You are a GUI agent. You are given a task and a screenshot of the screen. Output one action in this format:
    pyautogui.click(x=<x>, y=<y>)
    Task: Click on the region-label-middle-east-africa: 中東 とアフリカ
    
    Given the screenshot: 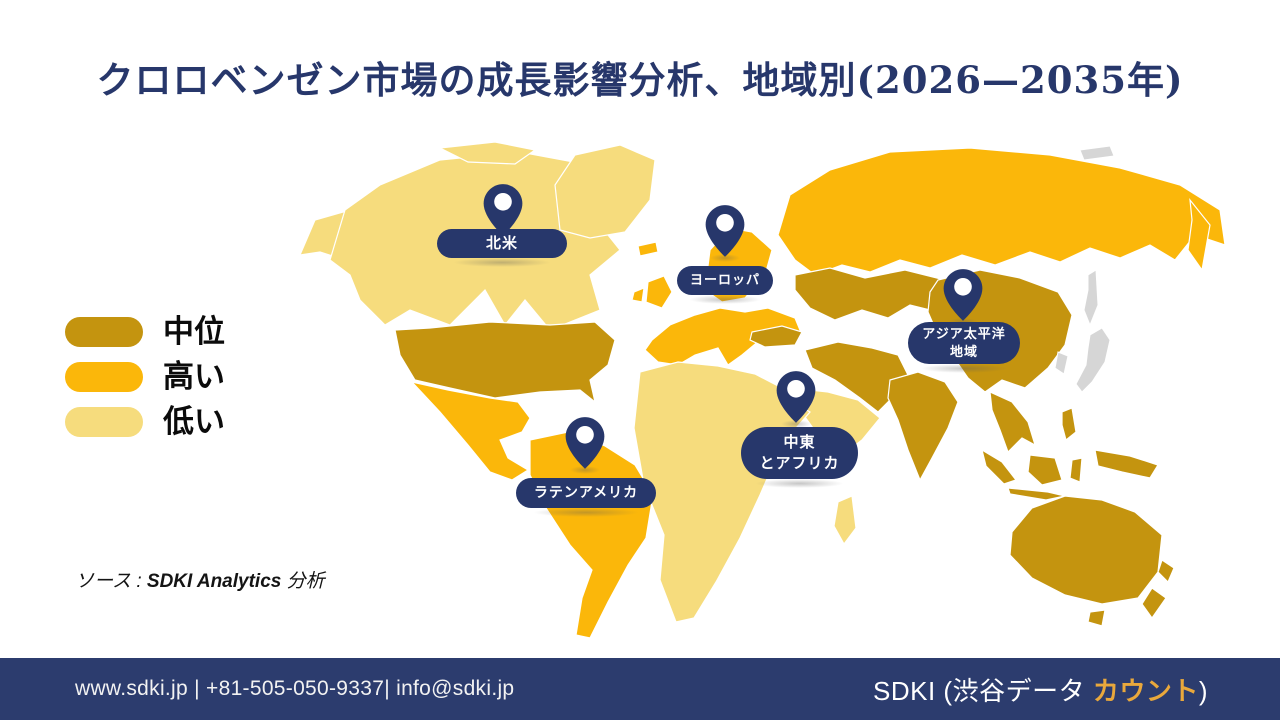 What is the action you would take?
    pyautogui.click(x=799, y=457)
    